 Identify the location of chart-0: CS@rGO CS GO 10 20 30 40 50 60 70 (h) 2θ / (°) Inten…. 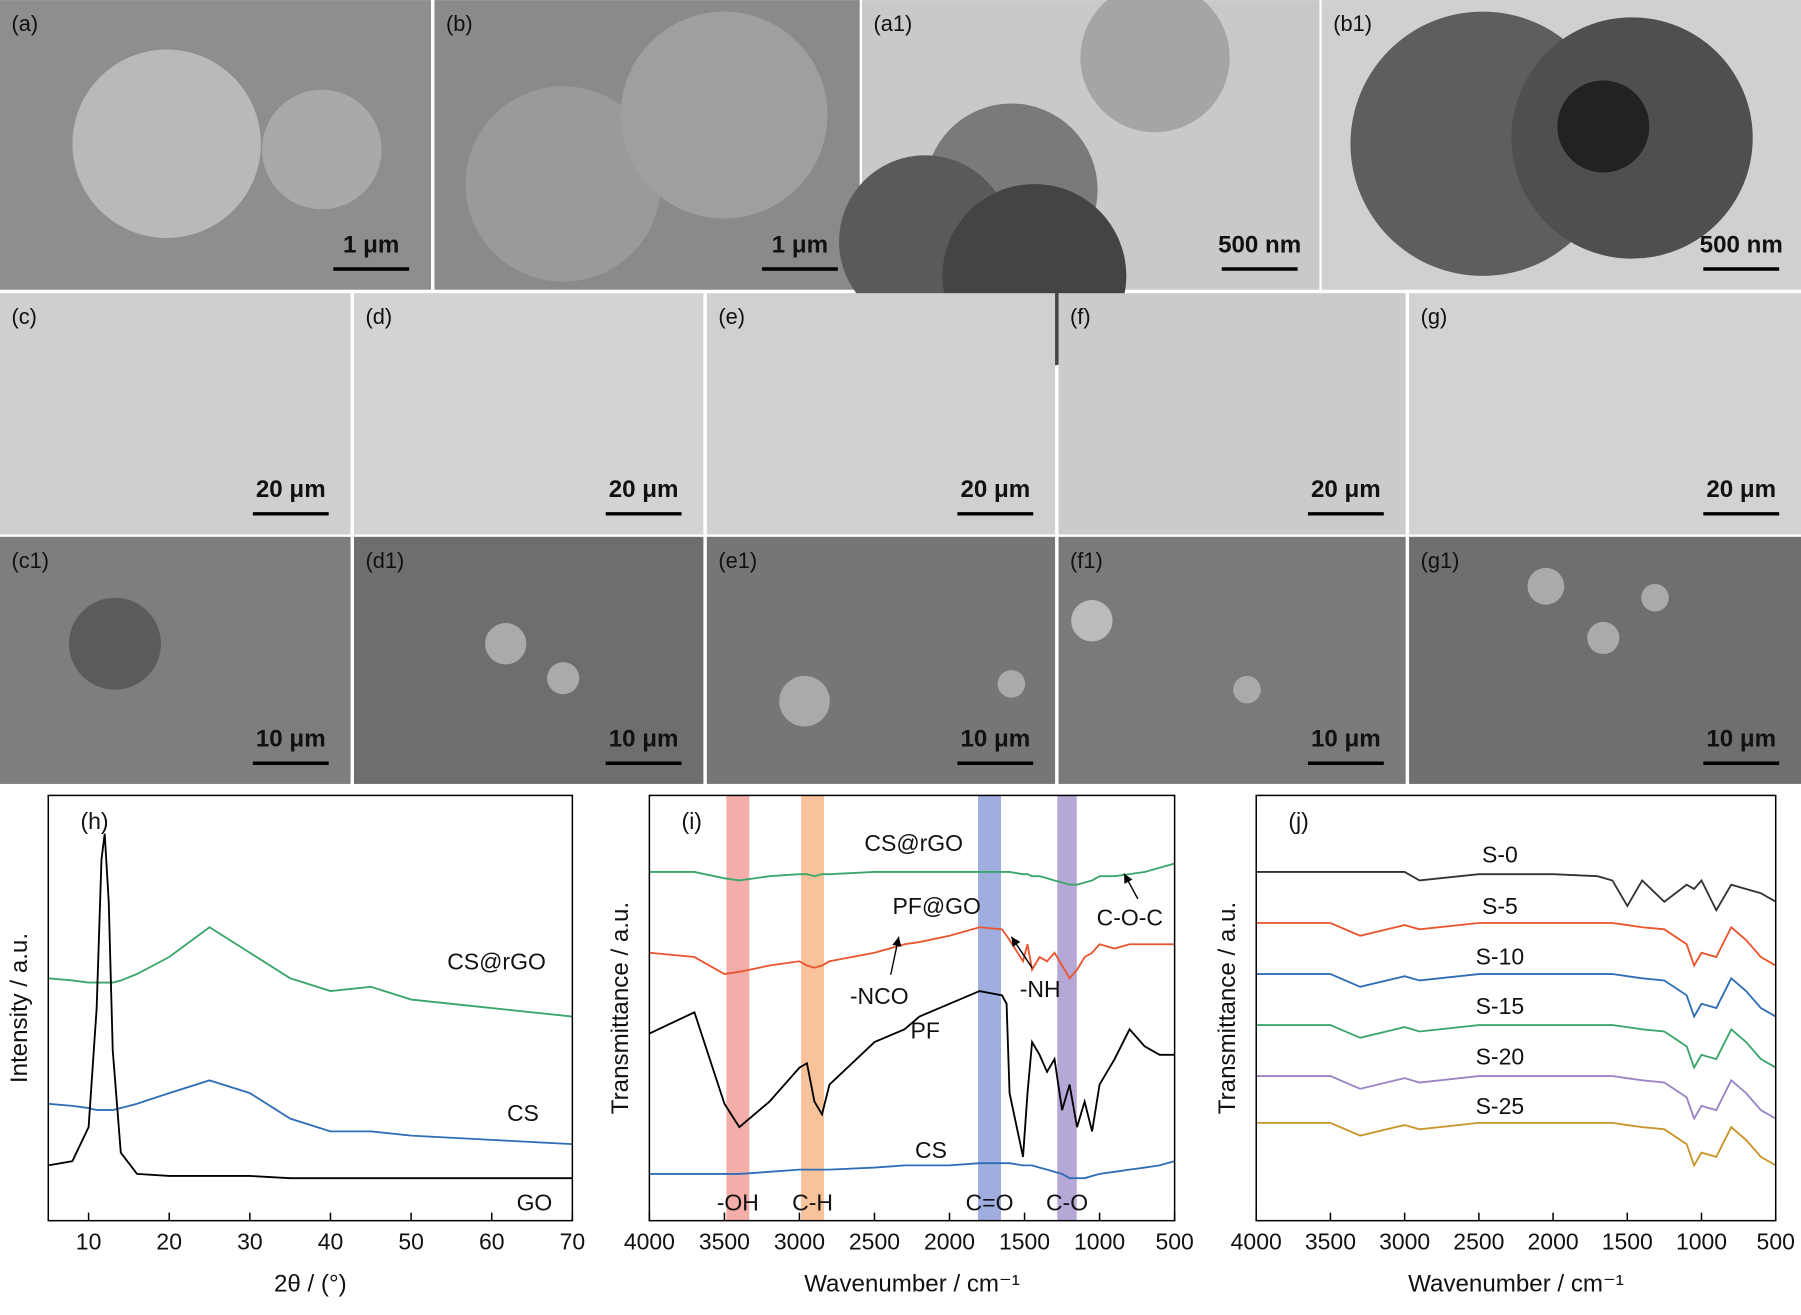
(295, 1045).